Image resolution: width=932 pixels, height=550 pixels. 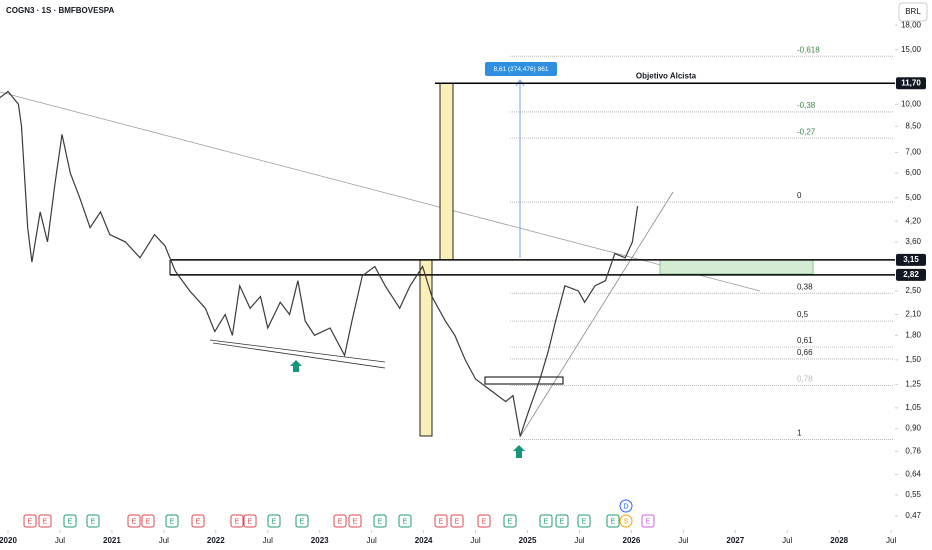 I want to click on x-tick-label: 2020, so click(x=8, y=540).